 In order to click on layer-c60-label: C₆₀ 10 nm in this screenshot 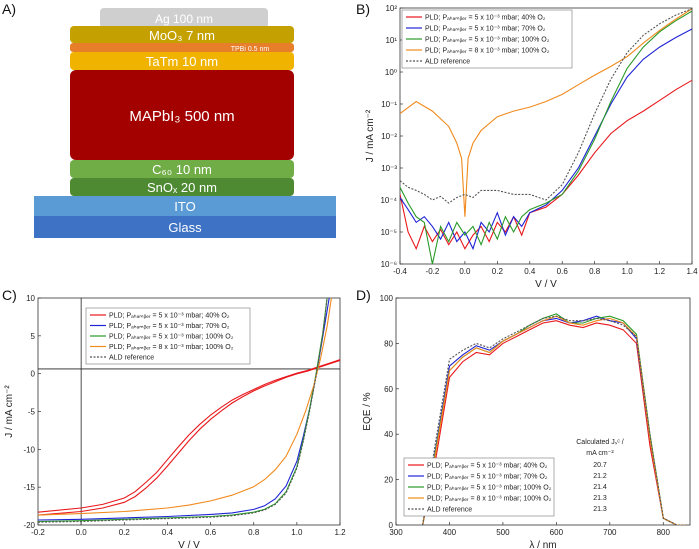, I will do `click(182, 169)`.